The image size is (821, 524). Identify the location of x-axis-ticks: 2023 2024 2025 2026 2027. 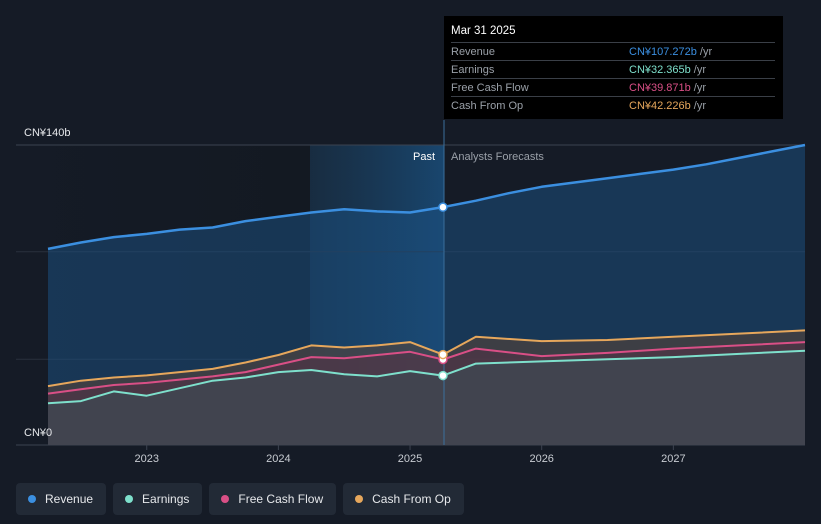
(410, 455).